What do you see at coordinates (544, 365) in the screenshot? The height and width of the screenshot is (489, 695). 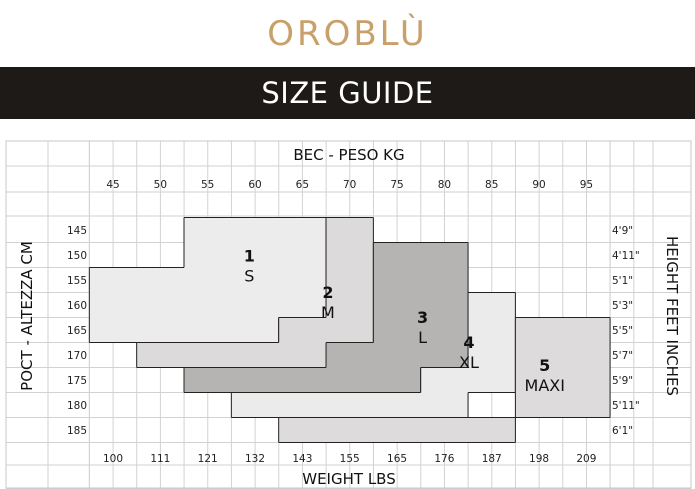 I see `size-number-label: 5` at bounding box center [544, 365].